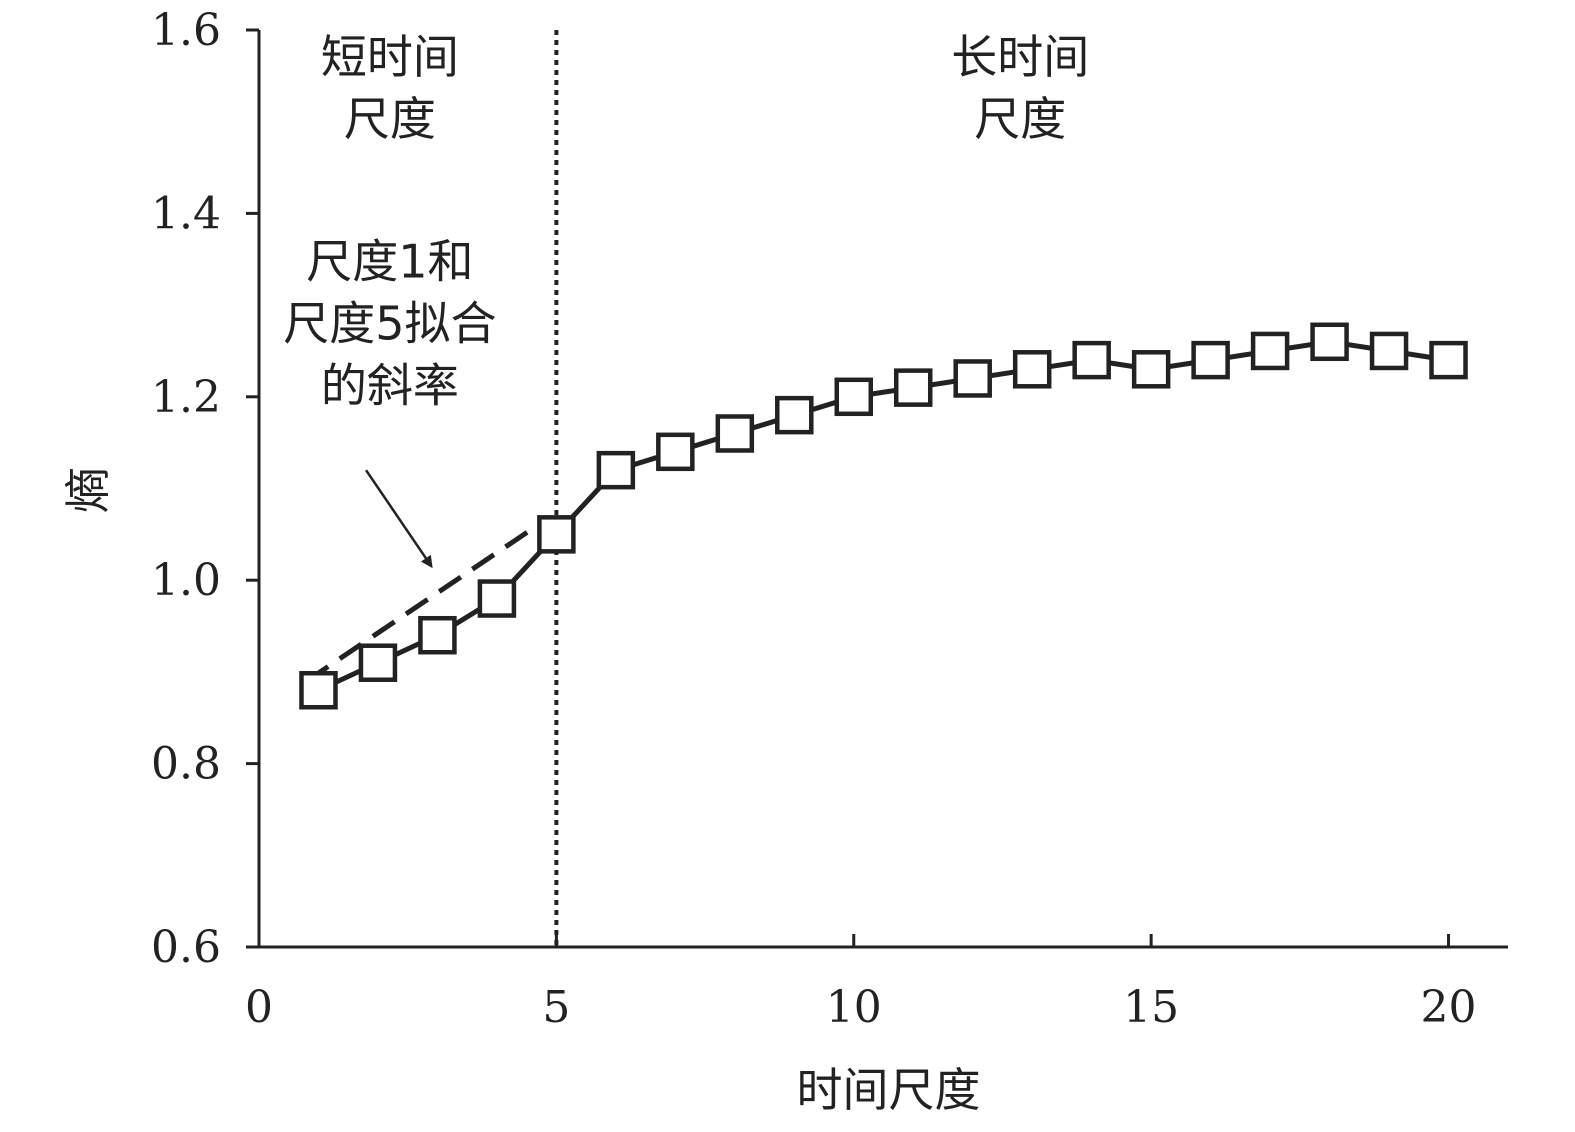 This screenshot has width=1575, height=1132. I want to click on y-axis-title: 熵, so click(88, 490).